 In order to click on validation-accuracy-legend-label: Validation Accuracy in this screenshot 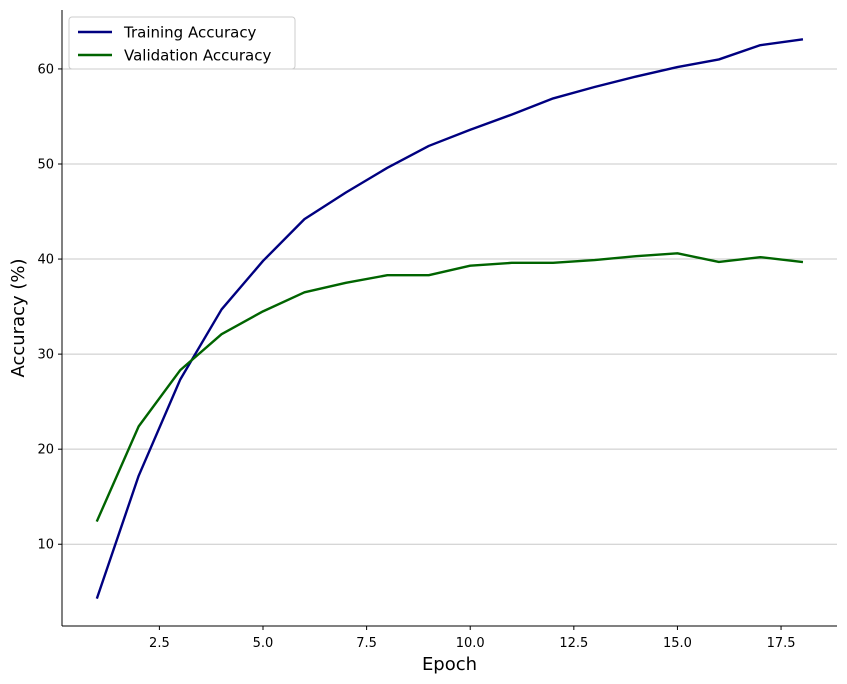, I will do `click(197, 56)`.